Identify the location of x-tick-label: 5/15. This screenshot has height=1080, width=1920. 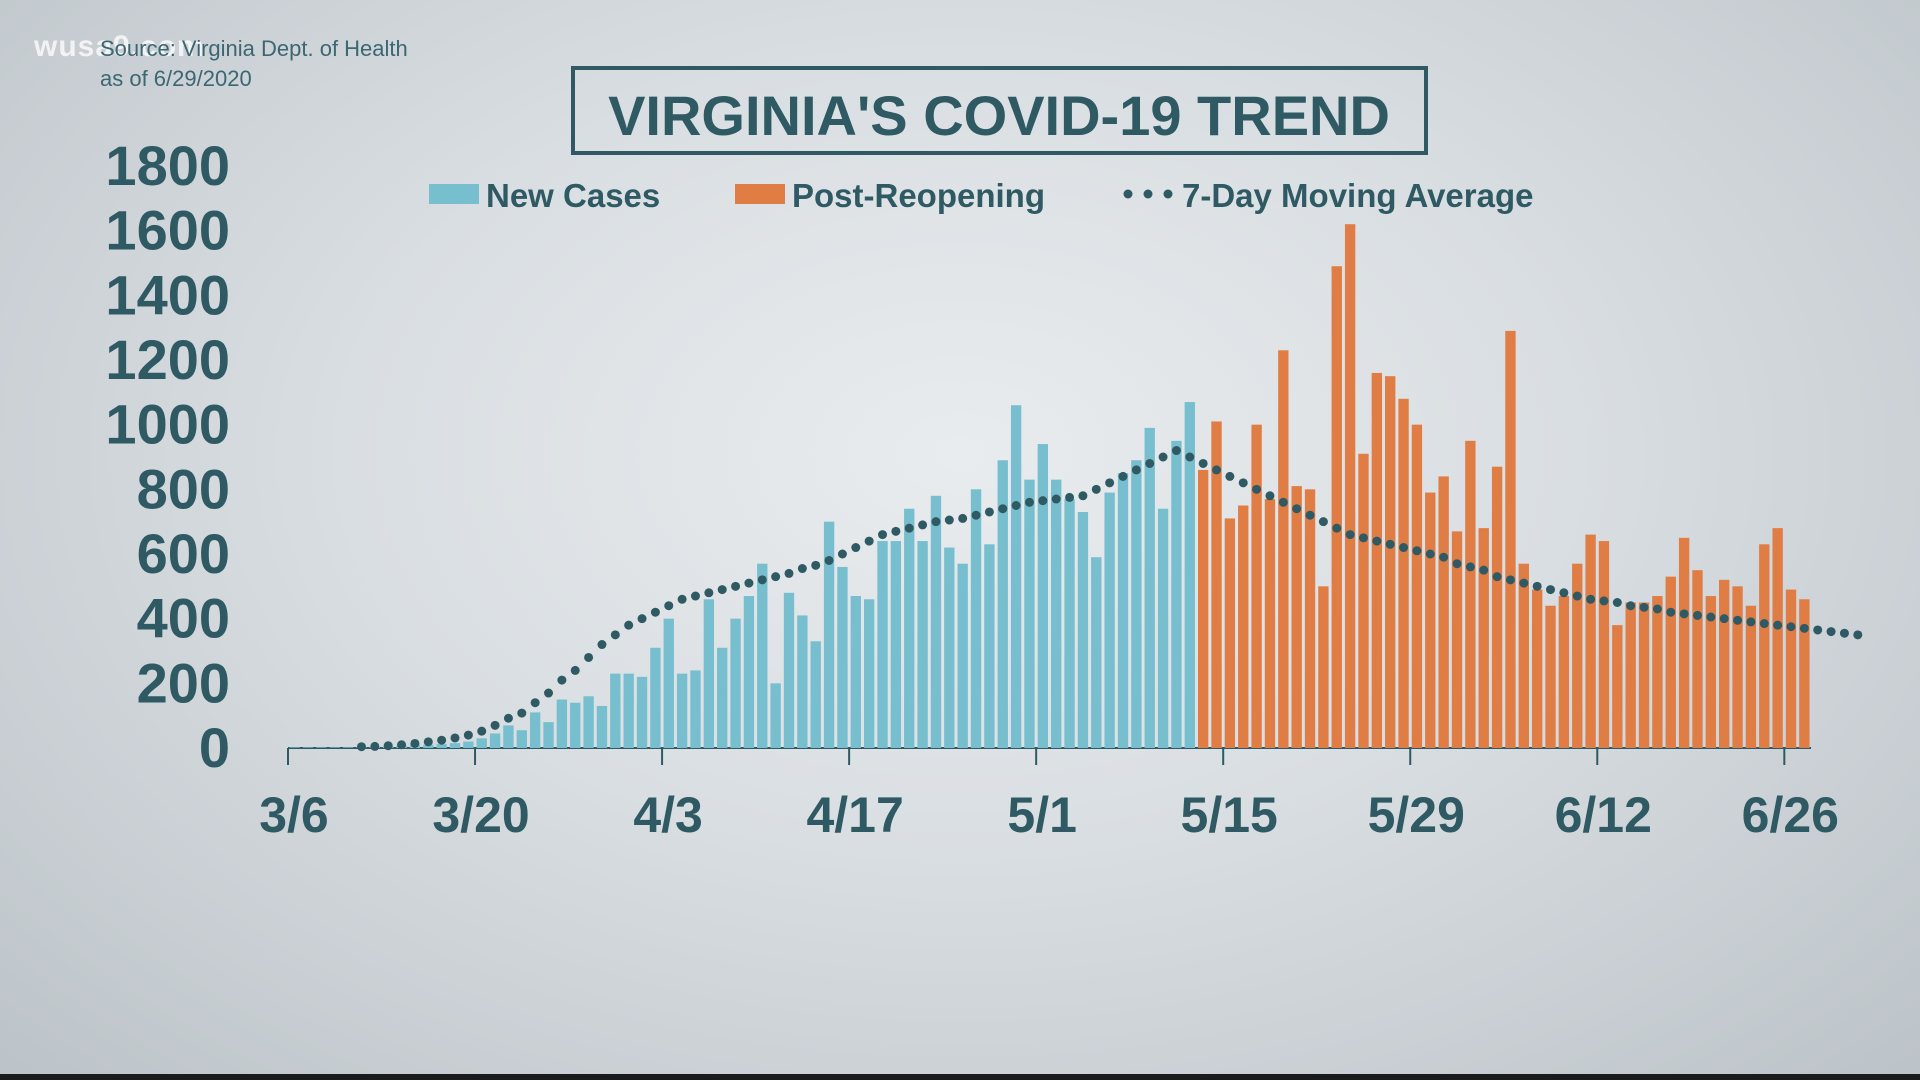
(1229, 815).